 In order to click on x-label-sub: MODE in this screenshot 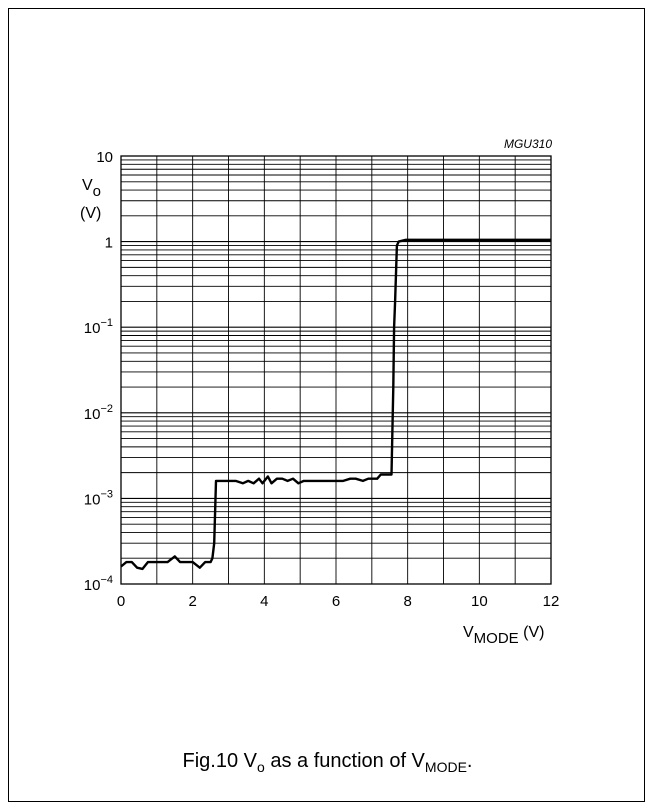, I will do `click(496, 638)`.